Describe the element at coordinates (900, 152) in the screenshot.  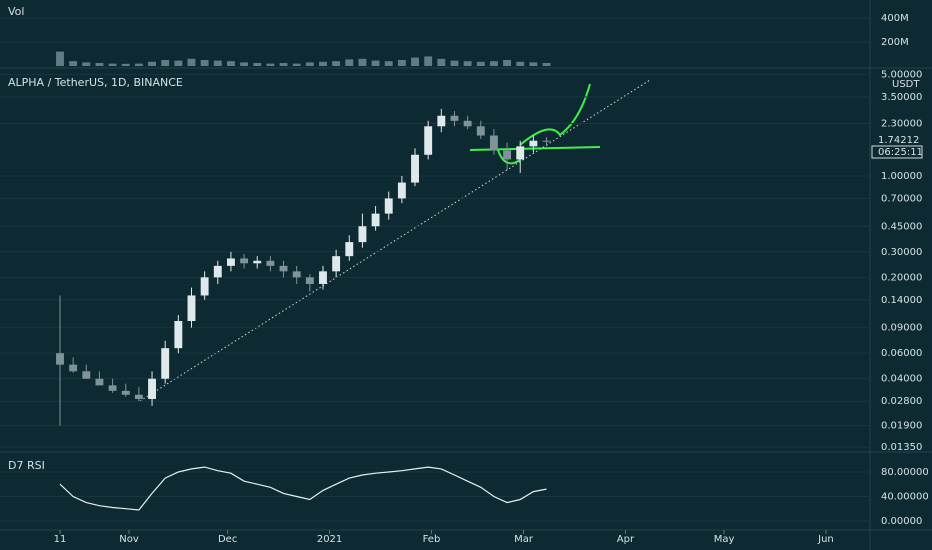
I see `countdown: 06:25:11` at that location.